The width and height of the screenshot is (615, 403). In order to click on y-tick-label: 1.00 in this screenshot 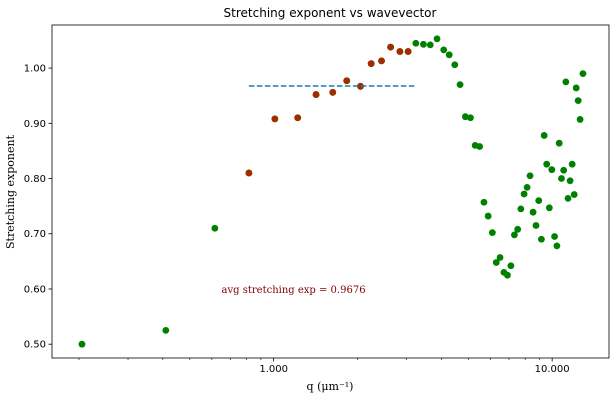, I will do `click(35, 69)`.